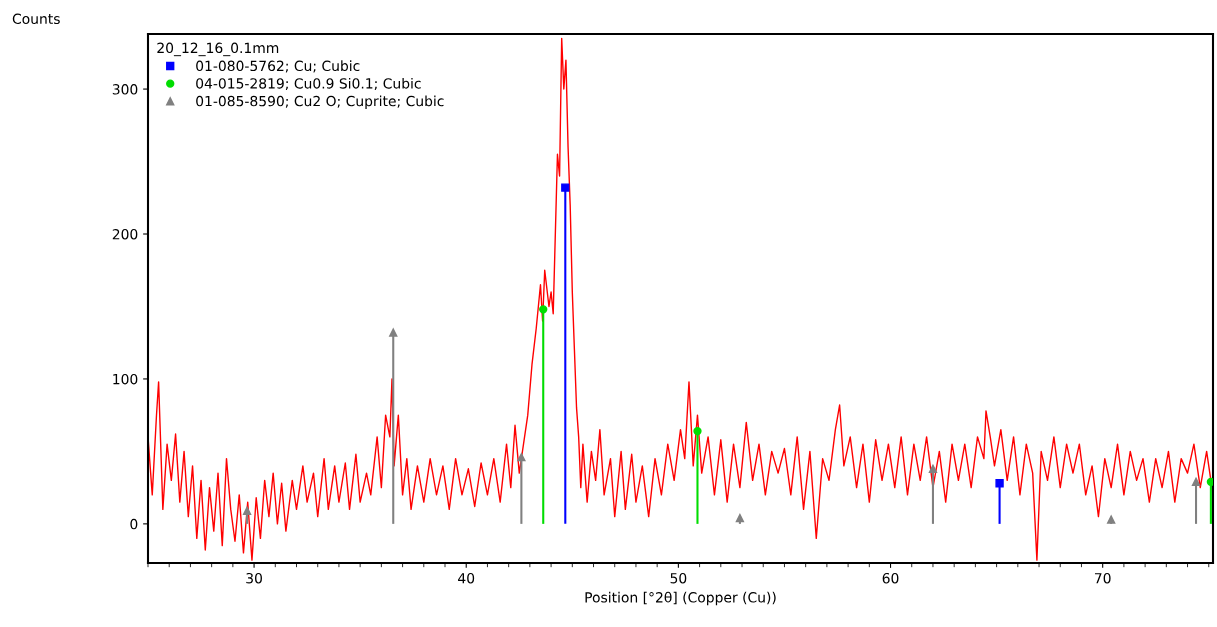 The image size is (1217, 627). I want to click on x-tick-label: 50, so click(678, 578).